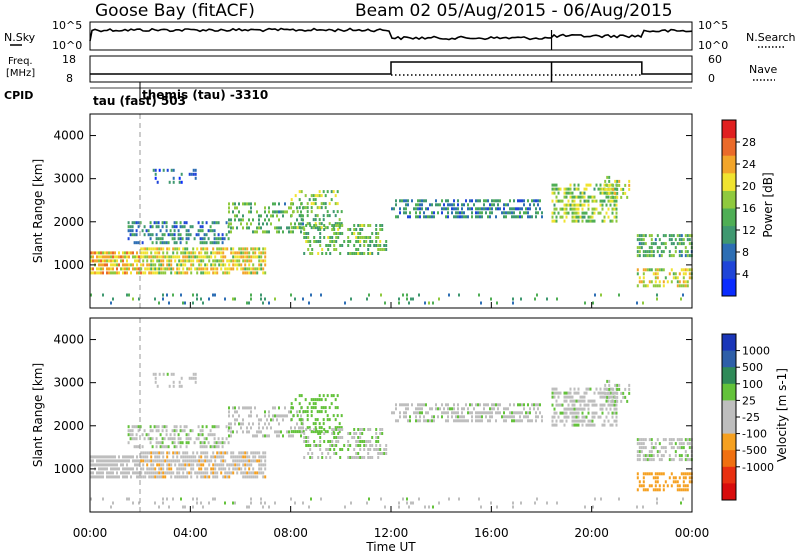  I want to click on velocity-cb-label: -100, so click(754, 434).